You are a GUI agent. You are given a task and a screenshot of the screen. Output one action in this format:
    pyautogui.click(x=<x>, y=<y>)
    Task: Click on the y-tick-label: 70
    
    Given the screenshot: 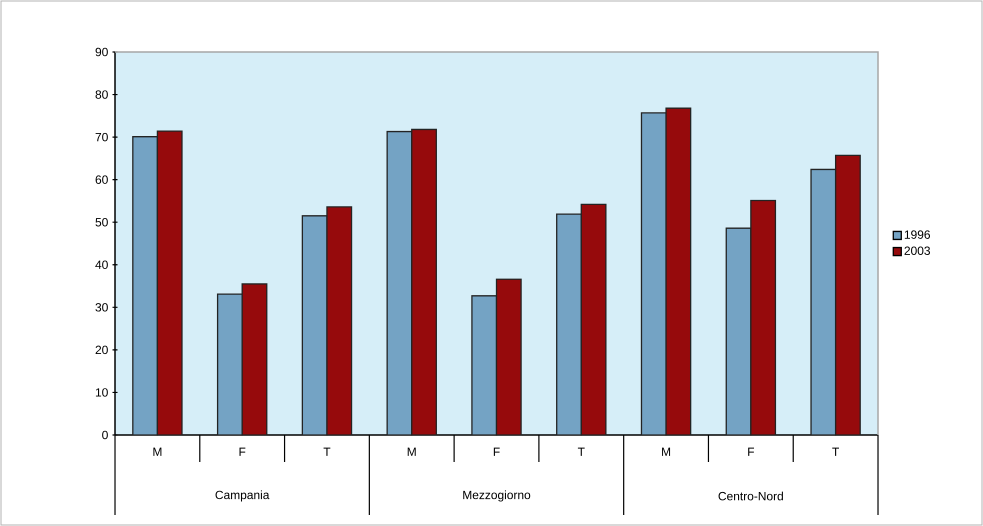 What is the action you would take?
    pyautogui.click(x=102, y=137)
    